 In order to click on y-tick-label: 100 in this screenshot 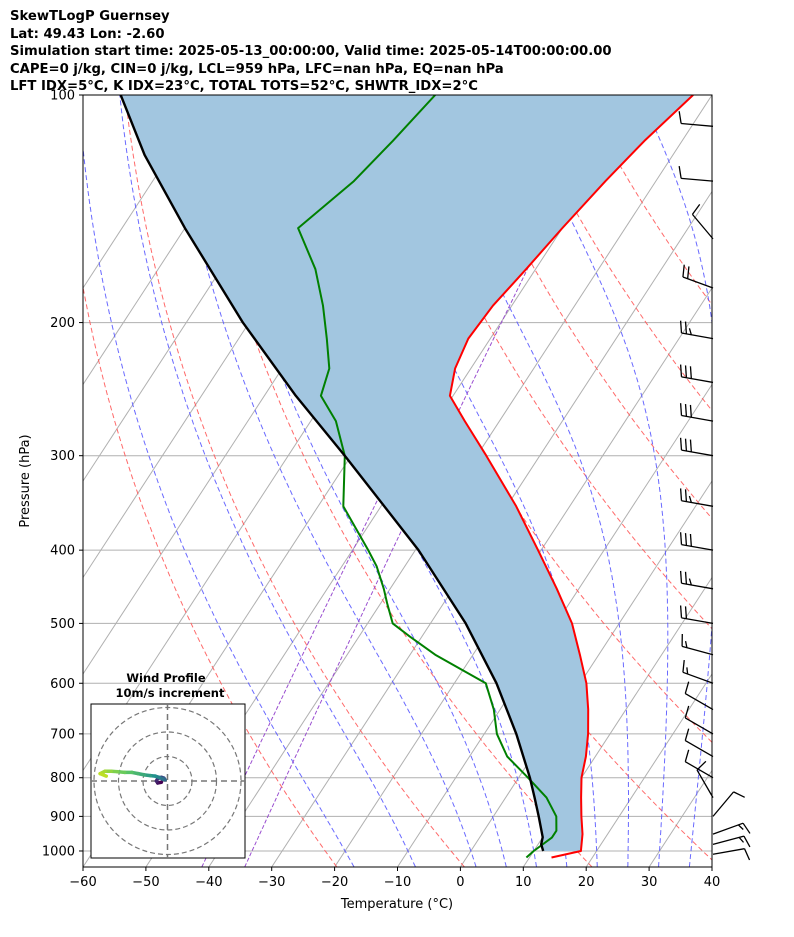, I will do `click(62, 96)`.